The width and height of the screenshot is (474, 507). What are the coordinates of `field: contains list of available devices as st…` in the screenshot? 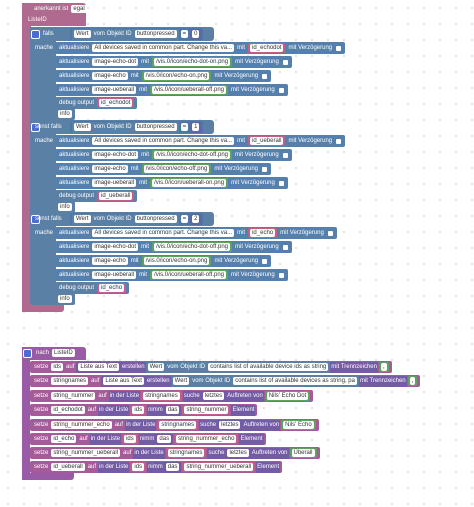 It's located at (295, 381).